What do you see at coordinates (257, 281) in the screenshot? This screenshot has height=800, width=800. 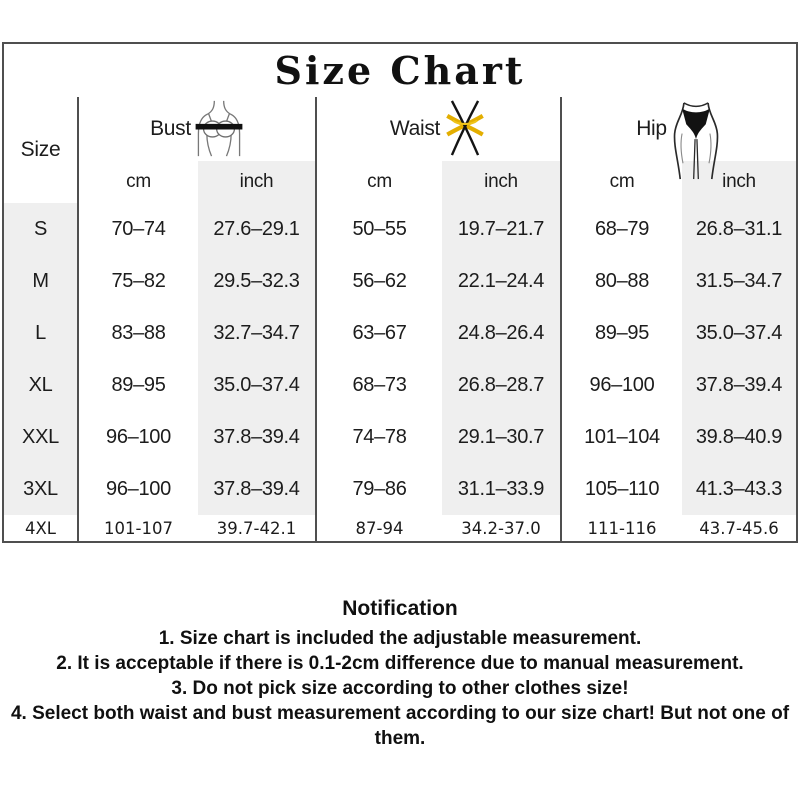 I see `bust-inch-cell: 29.5–32.3` at bounding box center [257, 281].